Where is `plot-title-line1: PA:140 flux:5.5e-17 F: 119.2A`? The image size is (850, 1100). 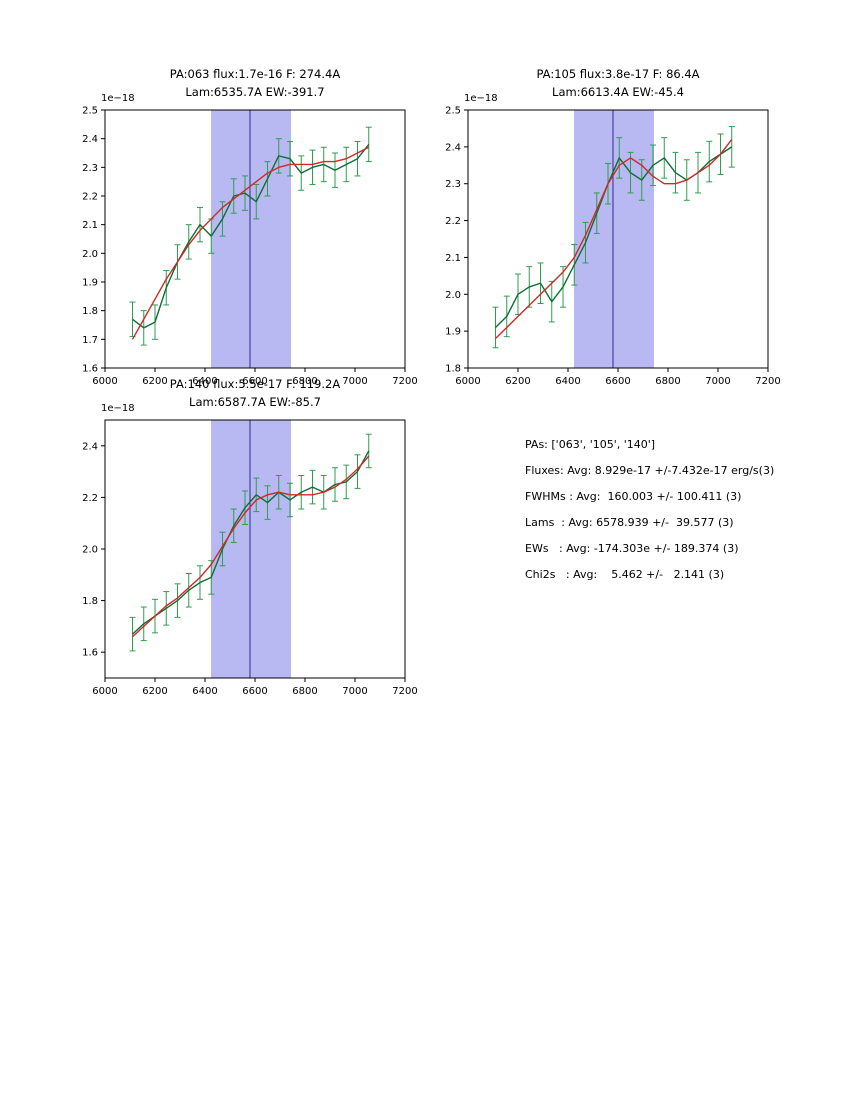 plot-title-line1: PA:140 flux:5.5e-17 F: 119.2A is located at coordinates (255, 384).